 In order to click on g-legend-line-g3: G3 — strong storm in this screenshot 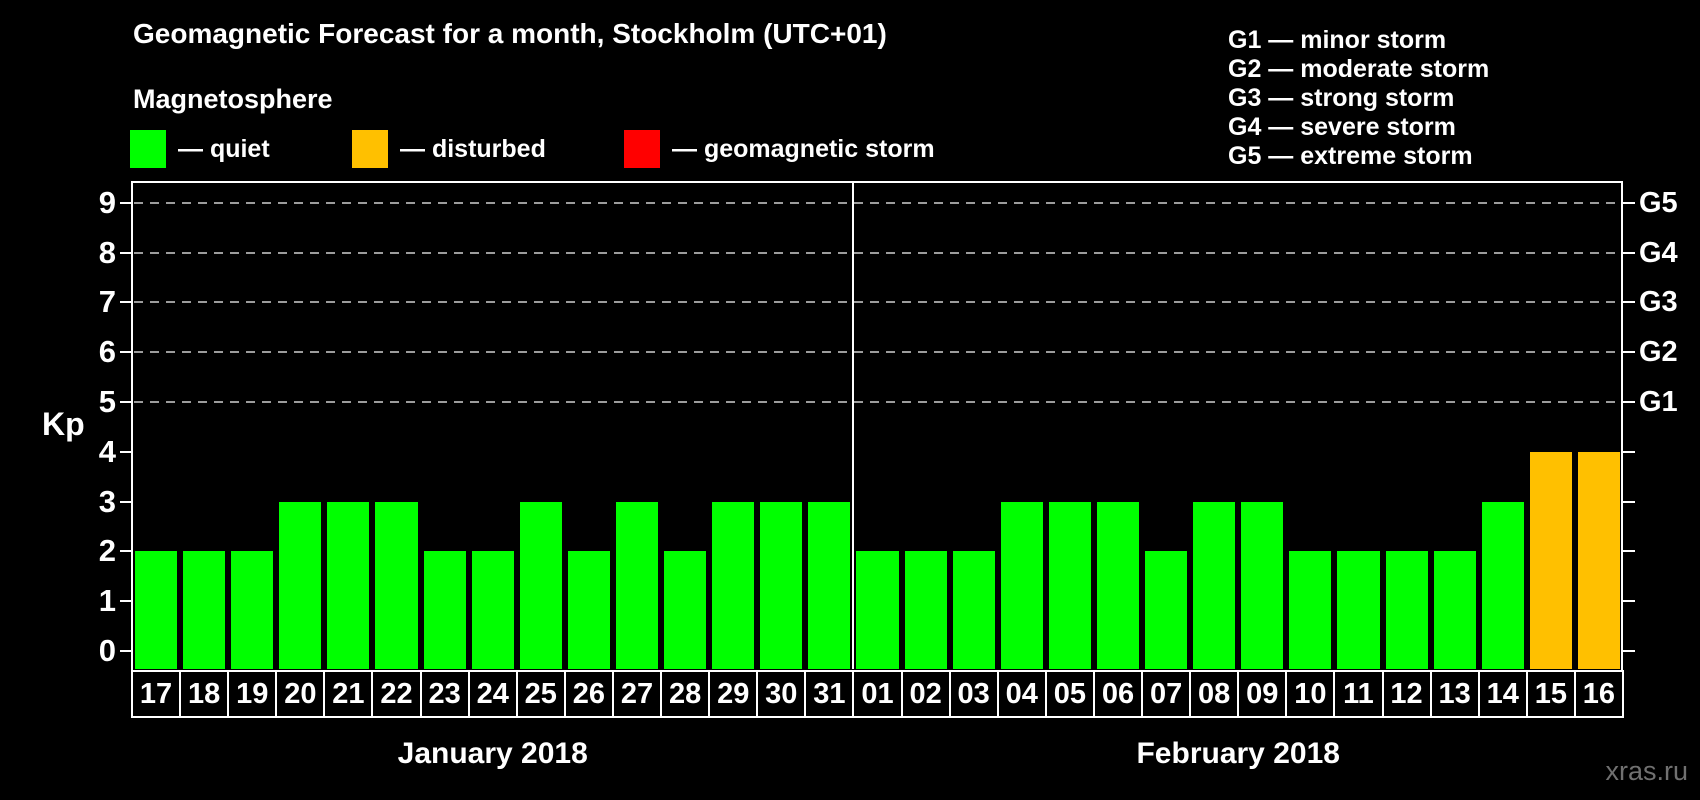, I will do `click(1341, 98)`.